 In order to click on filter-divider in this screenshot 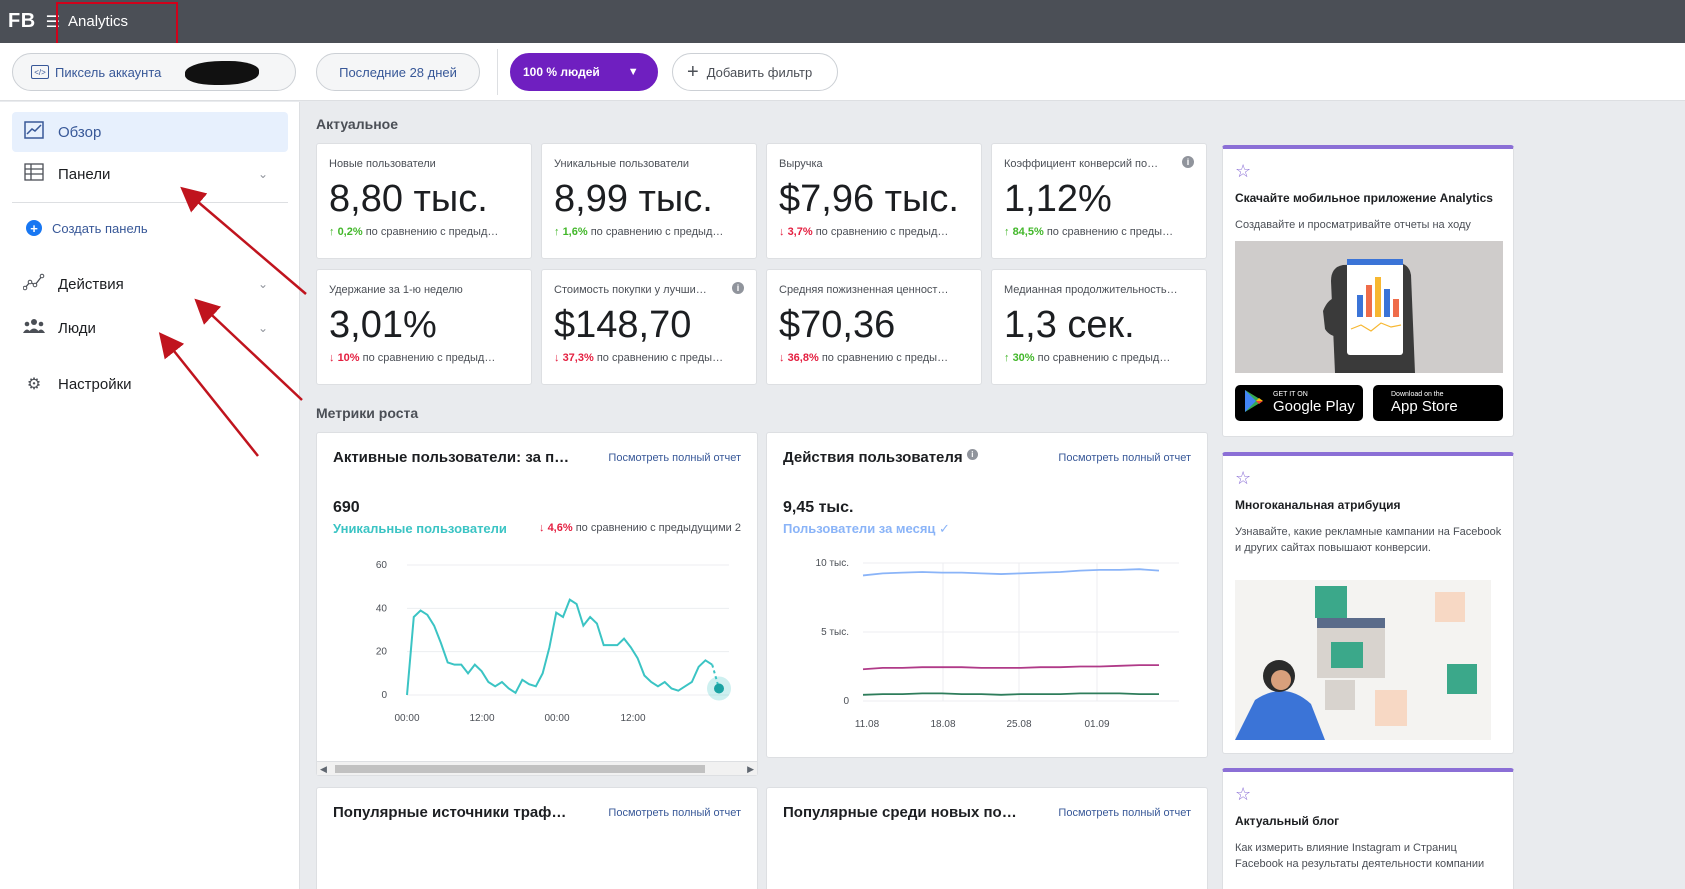, I will do `click(497, 72)`.